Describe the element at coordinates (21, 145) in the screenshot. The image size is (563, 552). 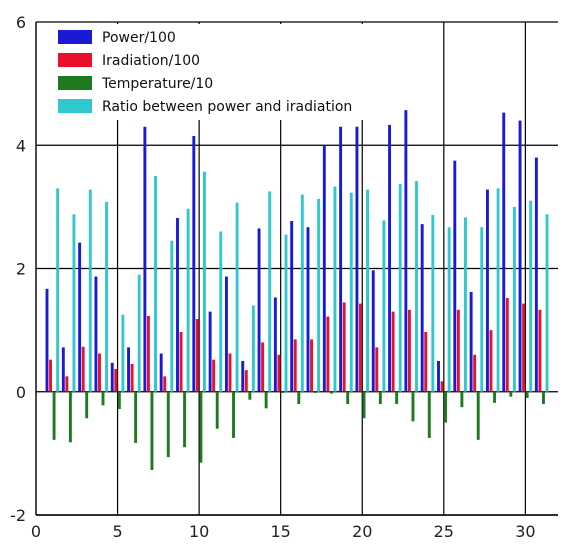
I see `y-tick-label: 4` at that location.